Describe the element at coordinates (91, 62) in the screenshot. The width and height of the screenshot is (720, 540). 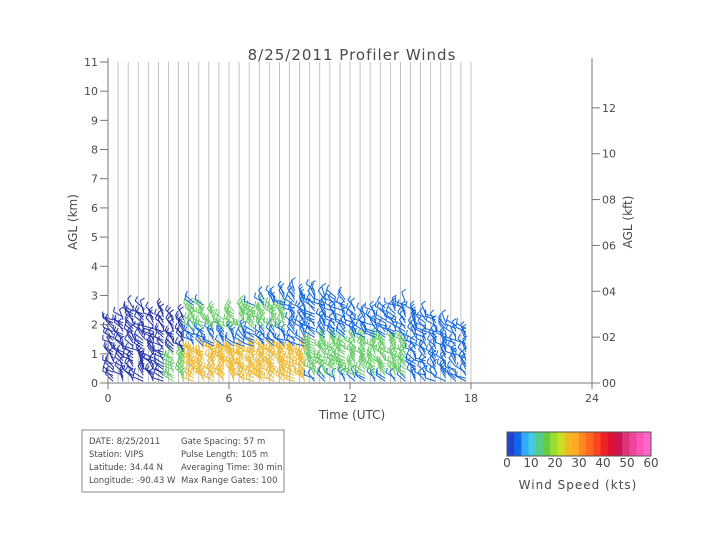
I see `left-tick-label: 11` at that location.